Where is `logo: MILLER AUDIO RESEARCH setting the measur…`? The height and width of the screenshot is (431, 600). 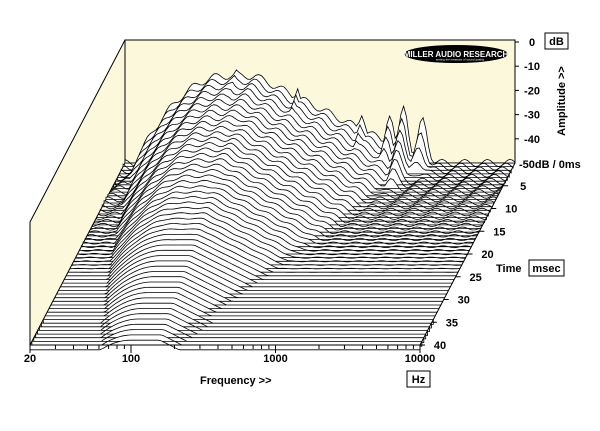 logo: MILLER AUDIO RESEARCH setting the measur… is located at coordinates (456, 54).